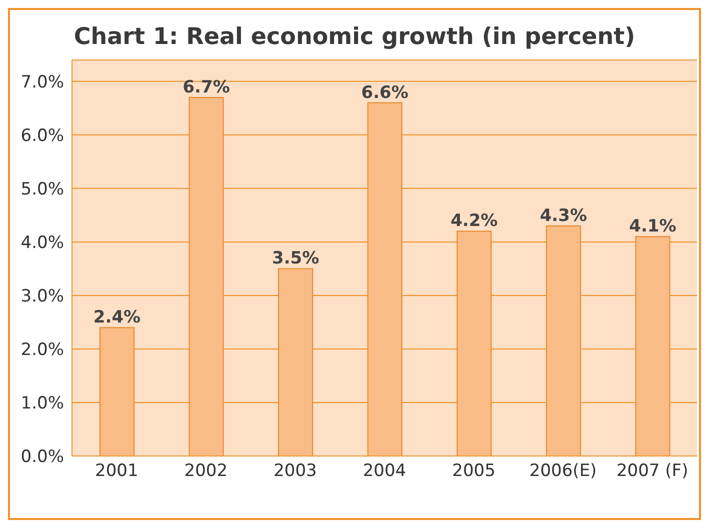 The height and width of the screenshot is (528, 709). What do you see at coordinates (474, 221) in the screenshot?
I see `data-label: 4.2%` at bounding box center [474, 221].